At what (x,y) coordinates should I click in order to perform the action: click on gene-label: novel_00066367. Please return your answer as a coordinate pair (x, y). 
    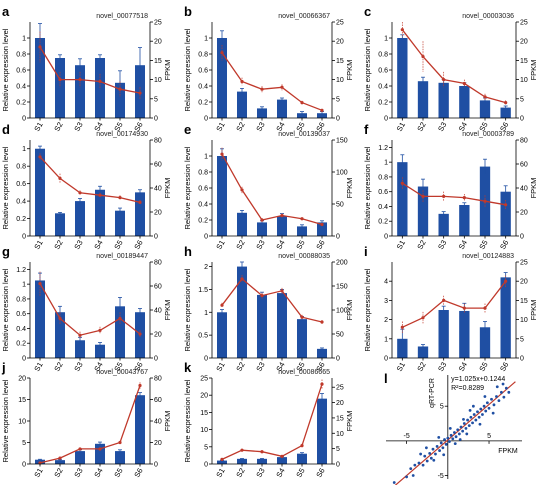
    Looking at the image, I should click on (304, 16).